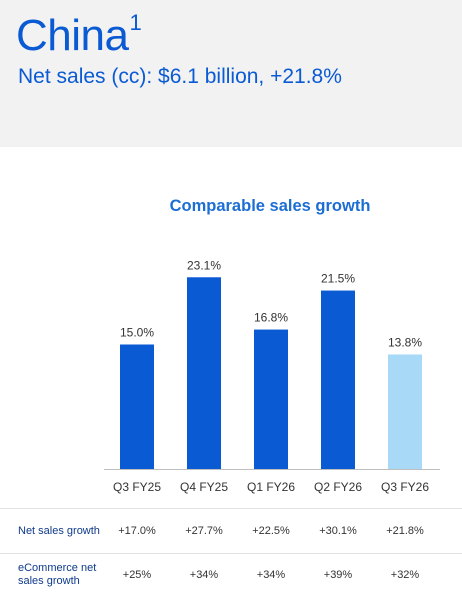 The image size is (462, 600). I want to click on bar-q4-fy25, so click(204, 373).